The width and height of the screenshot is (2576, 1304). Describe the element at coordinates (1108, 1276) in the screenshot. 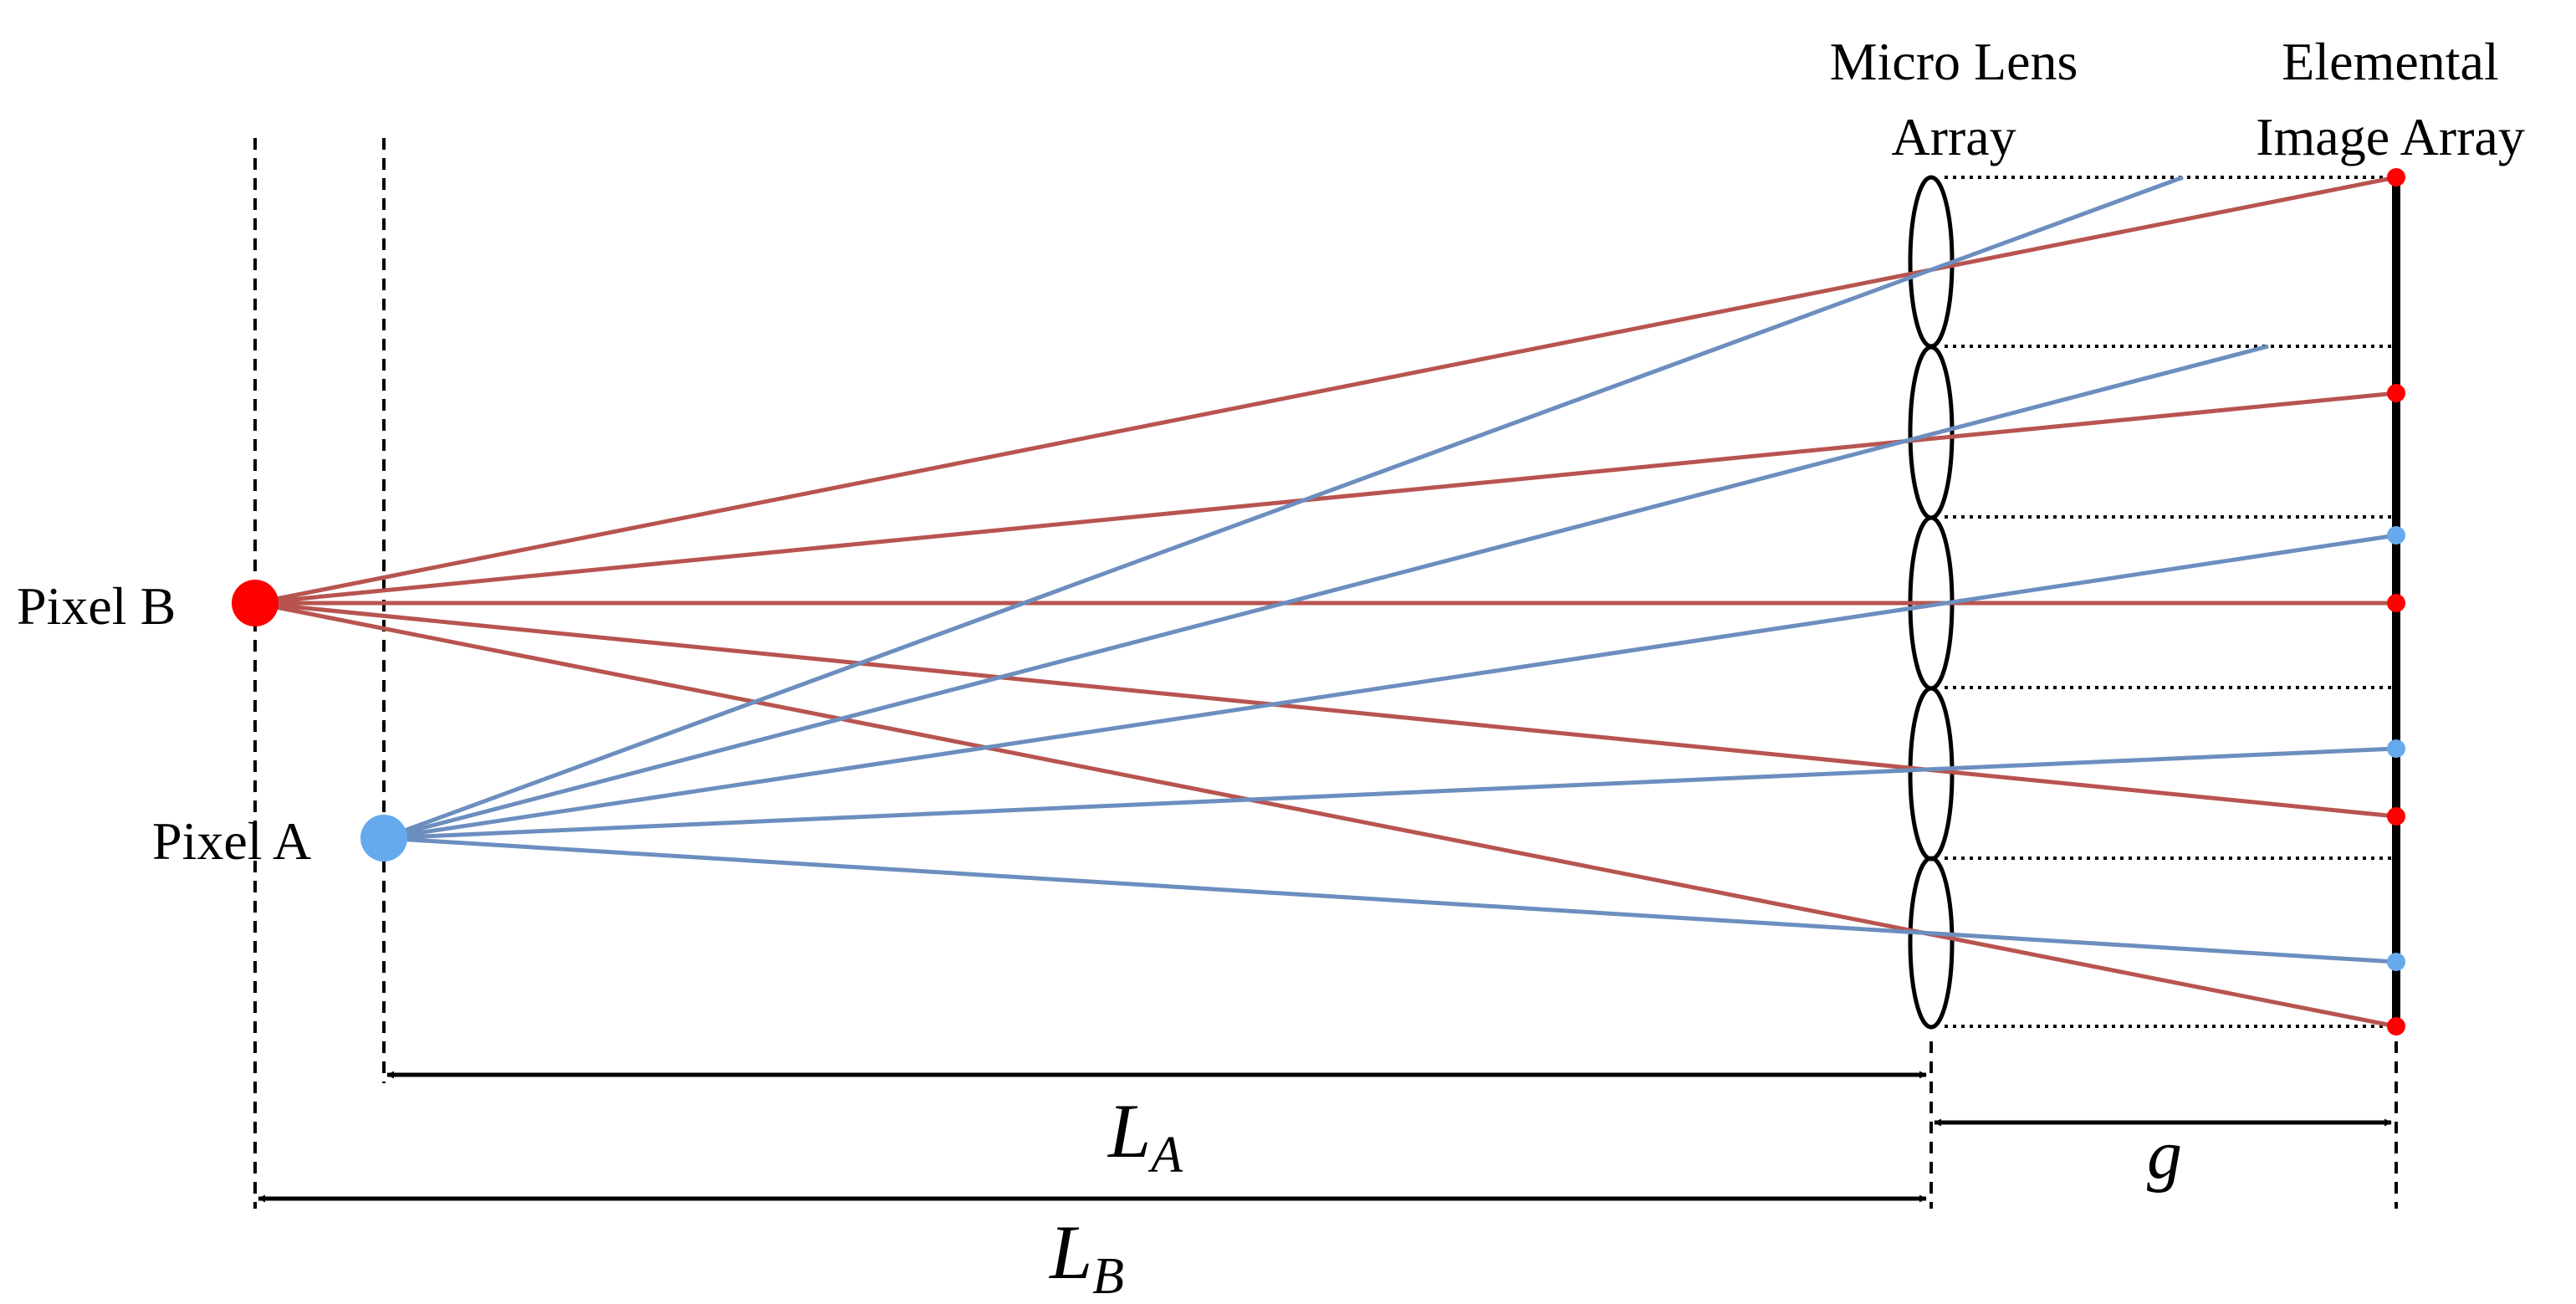

I see `lb-subscript: B` at that location.